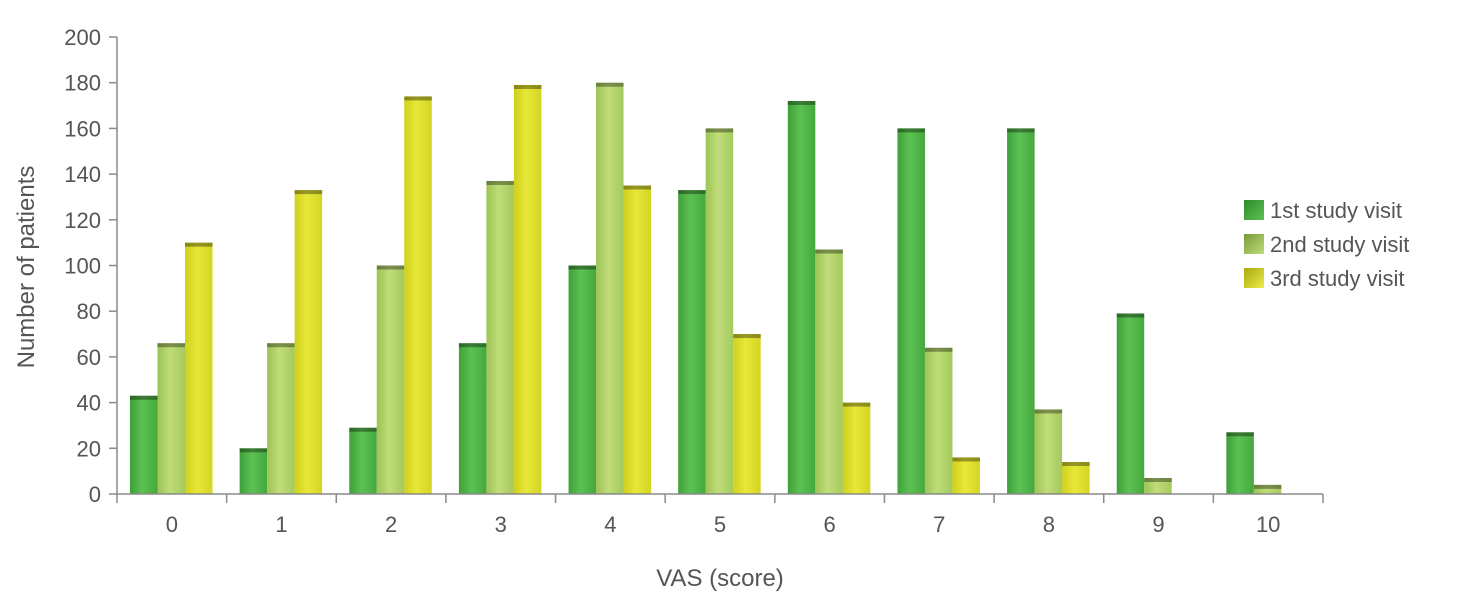  I want to click on y-tick-label: 20, so click(89, 448).